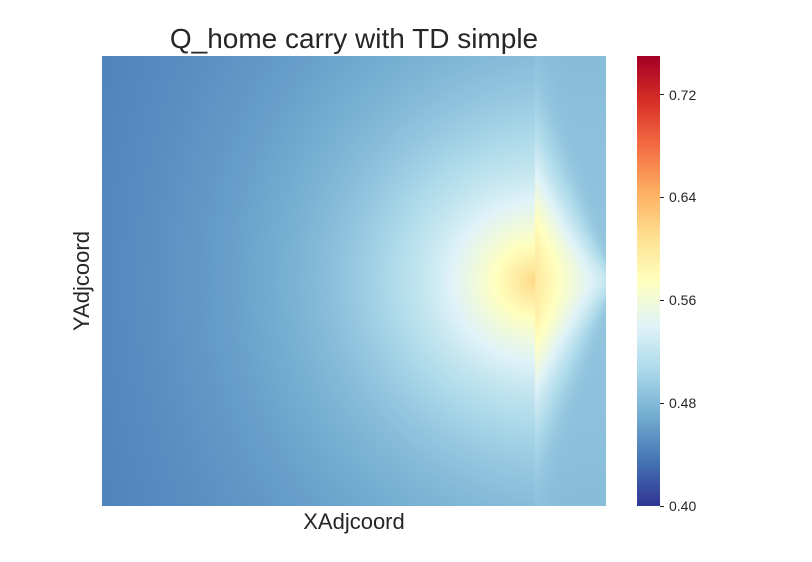 Image resolution: width=812 pixels, height=562 pixels. I want to click on colorbar, so click(648, 281).